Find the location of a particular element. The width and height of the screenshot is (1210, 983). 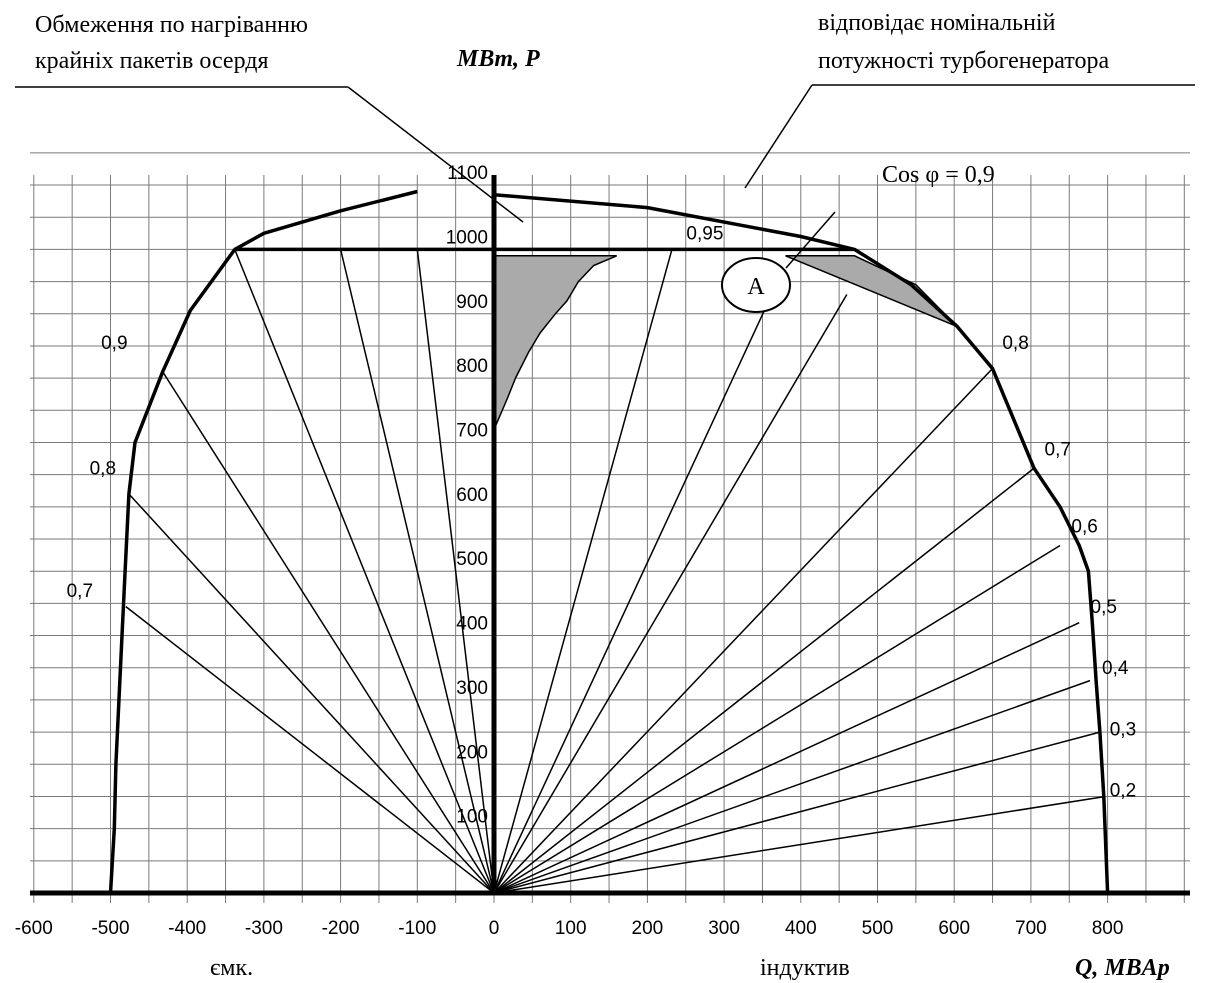

nominal-label-line2: потужності турбогенератора is located at coordinates (963, 61).